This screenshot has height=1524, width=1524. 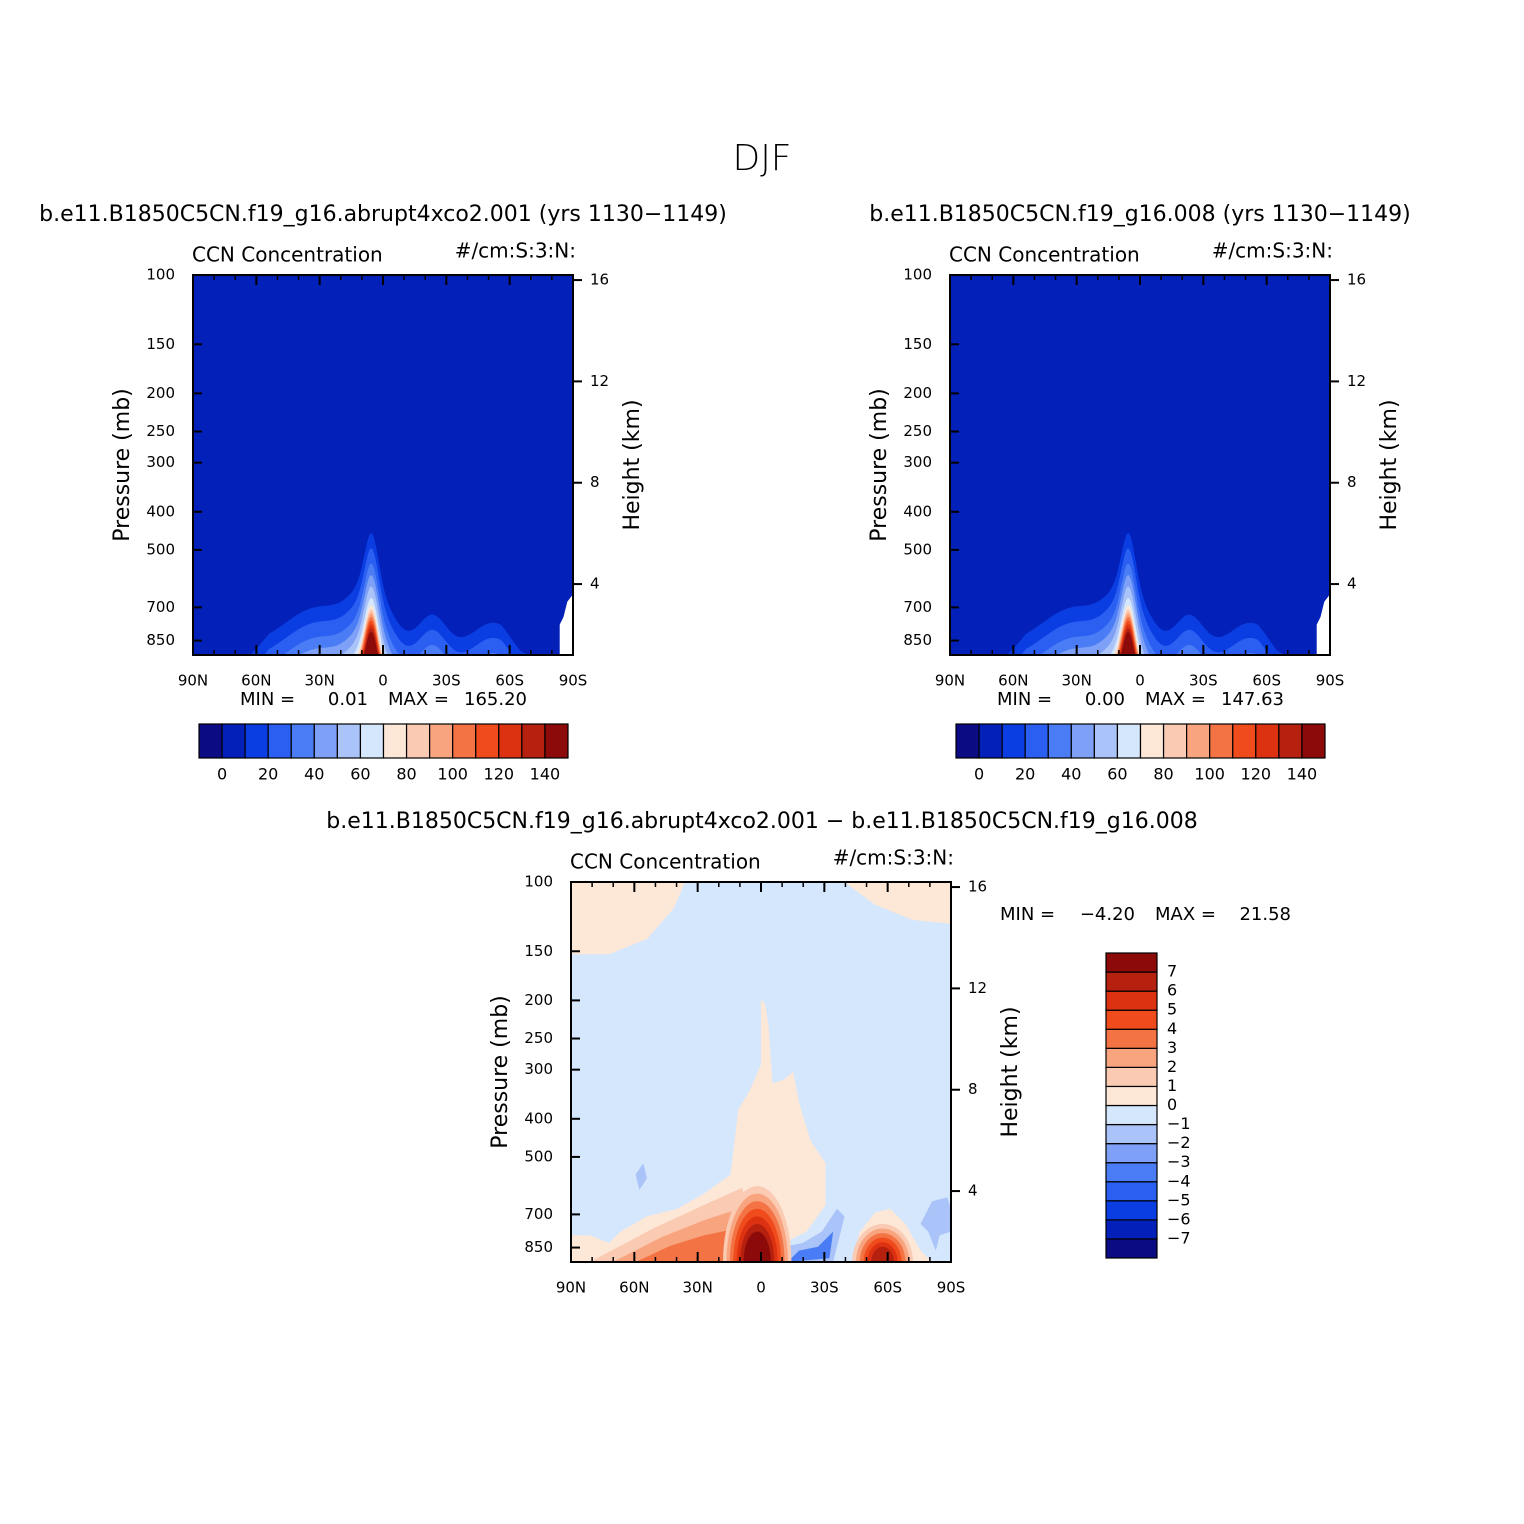 I want to click on min-value: −4.20, so click(x=1107, y=914).